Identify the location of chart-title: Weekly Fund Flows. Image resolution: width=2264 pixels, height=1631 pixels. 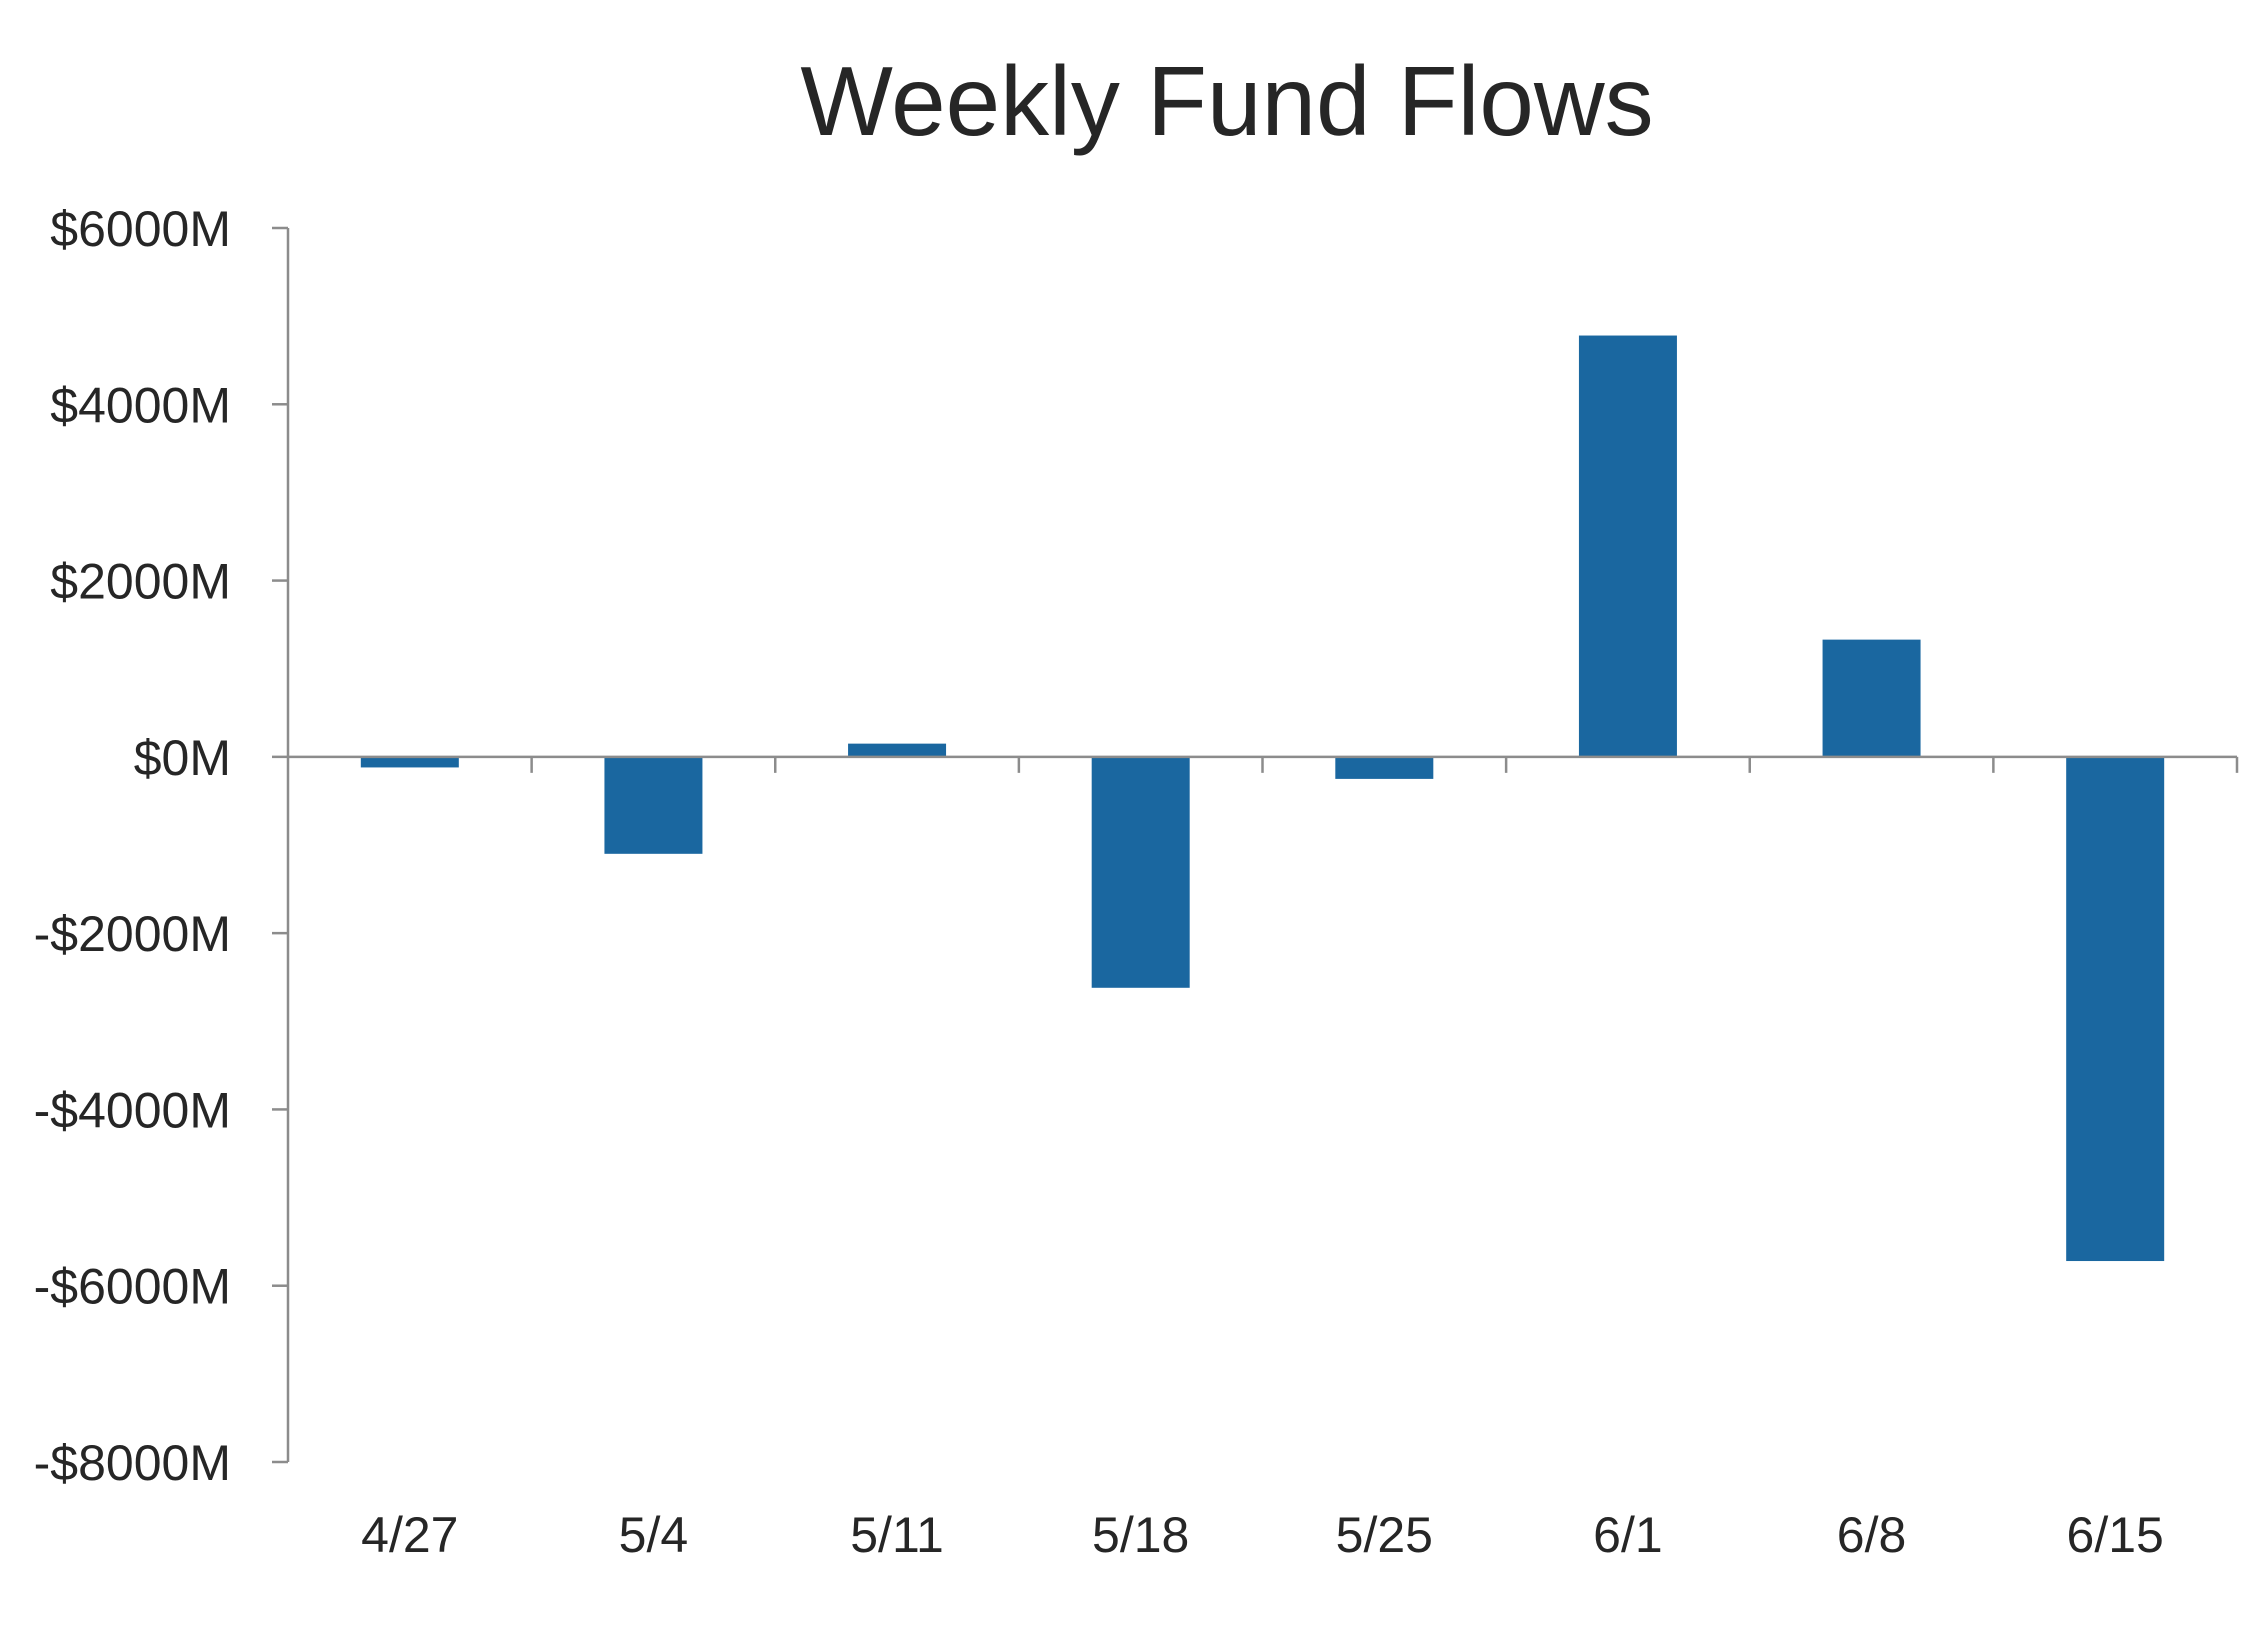
(1226, 101).